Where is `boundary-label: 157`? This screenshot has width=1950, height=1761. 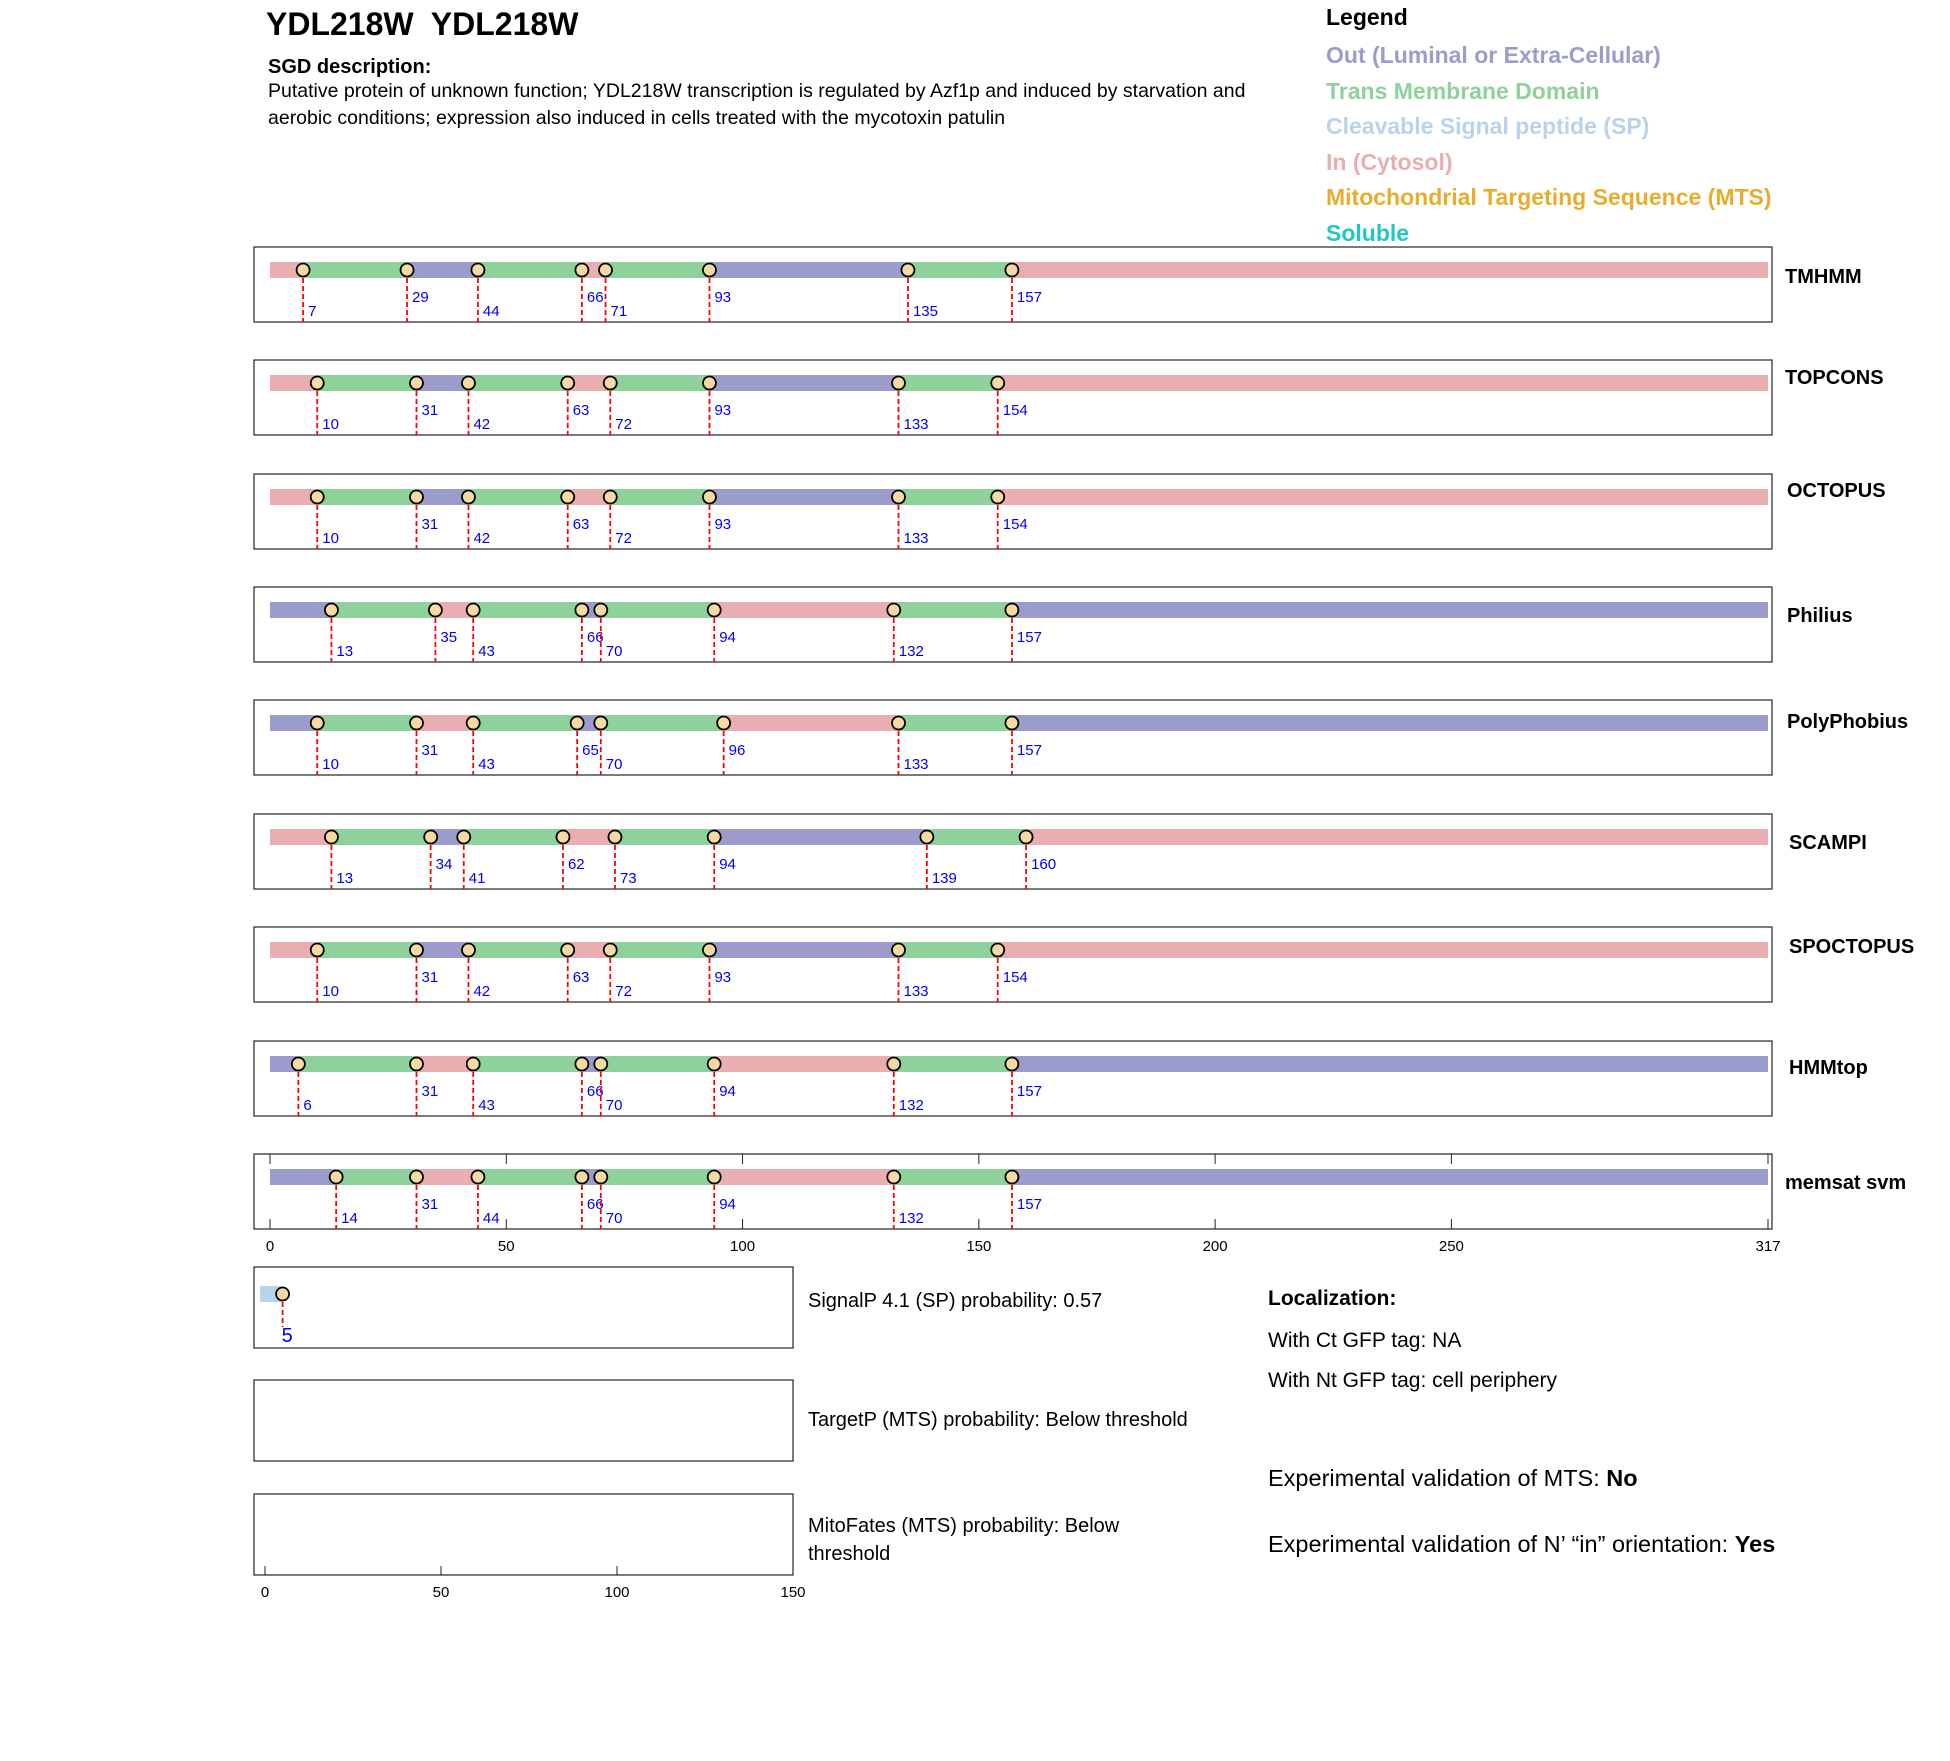
boundary-label: 157 is located at coordinates (1029, 297).